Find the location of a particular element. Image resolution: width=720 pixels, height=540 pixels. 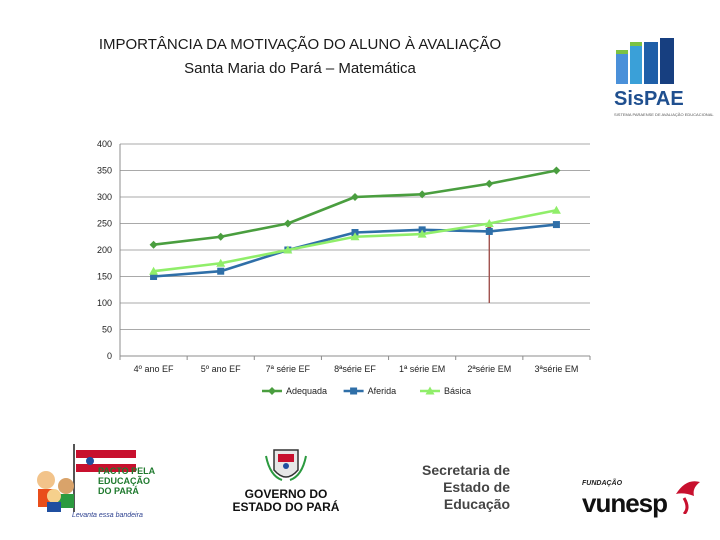

x-tick-label-4: 1ª série EM is located at coordinates (422, 369).